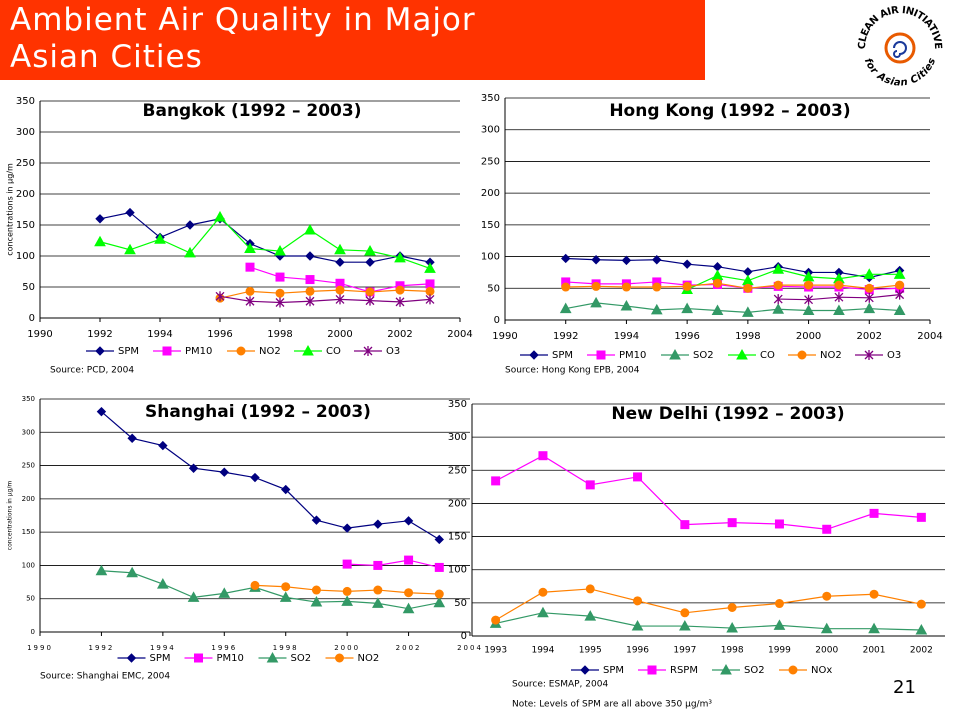 This screenshot has height=720, width=960. What do you see at coordinates (102, 648) in the screenshot?
I see `x-tick-label: 1992` at bounding box center [102, 648].